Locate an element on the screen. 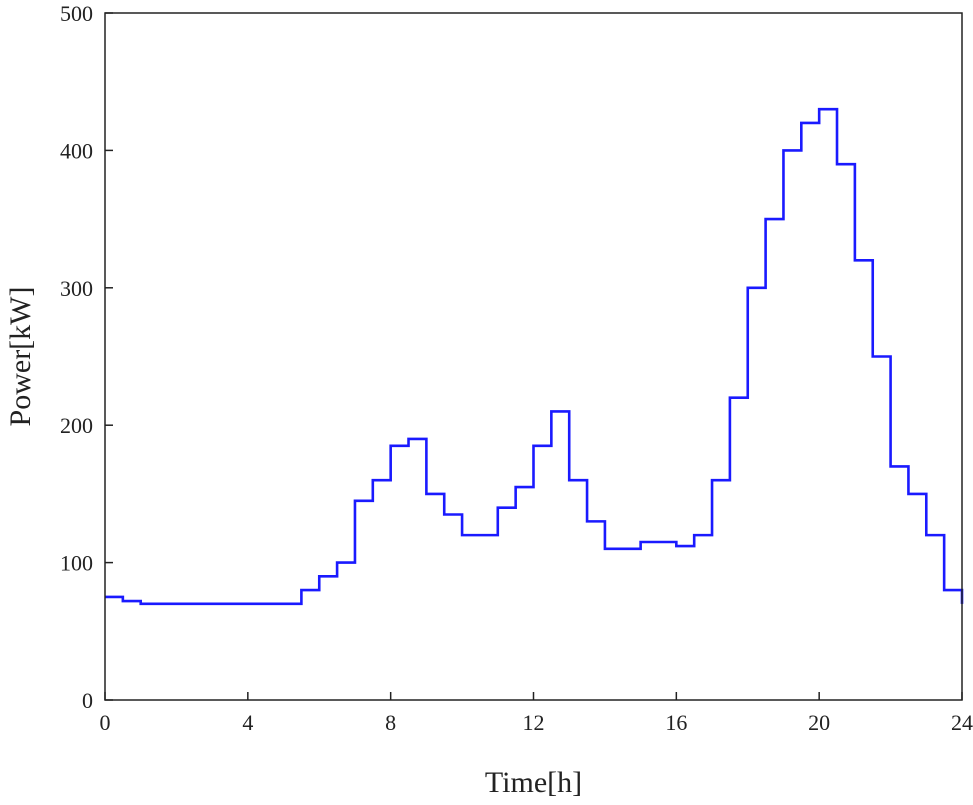 Image resolution: width=973 pixels, height=805 pixels. x-axis-label: Time[h] is located at coordinates (533, 782).